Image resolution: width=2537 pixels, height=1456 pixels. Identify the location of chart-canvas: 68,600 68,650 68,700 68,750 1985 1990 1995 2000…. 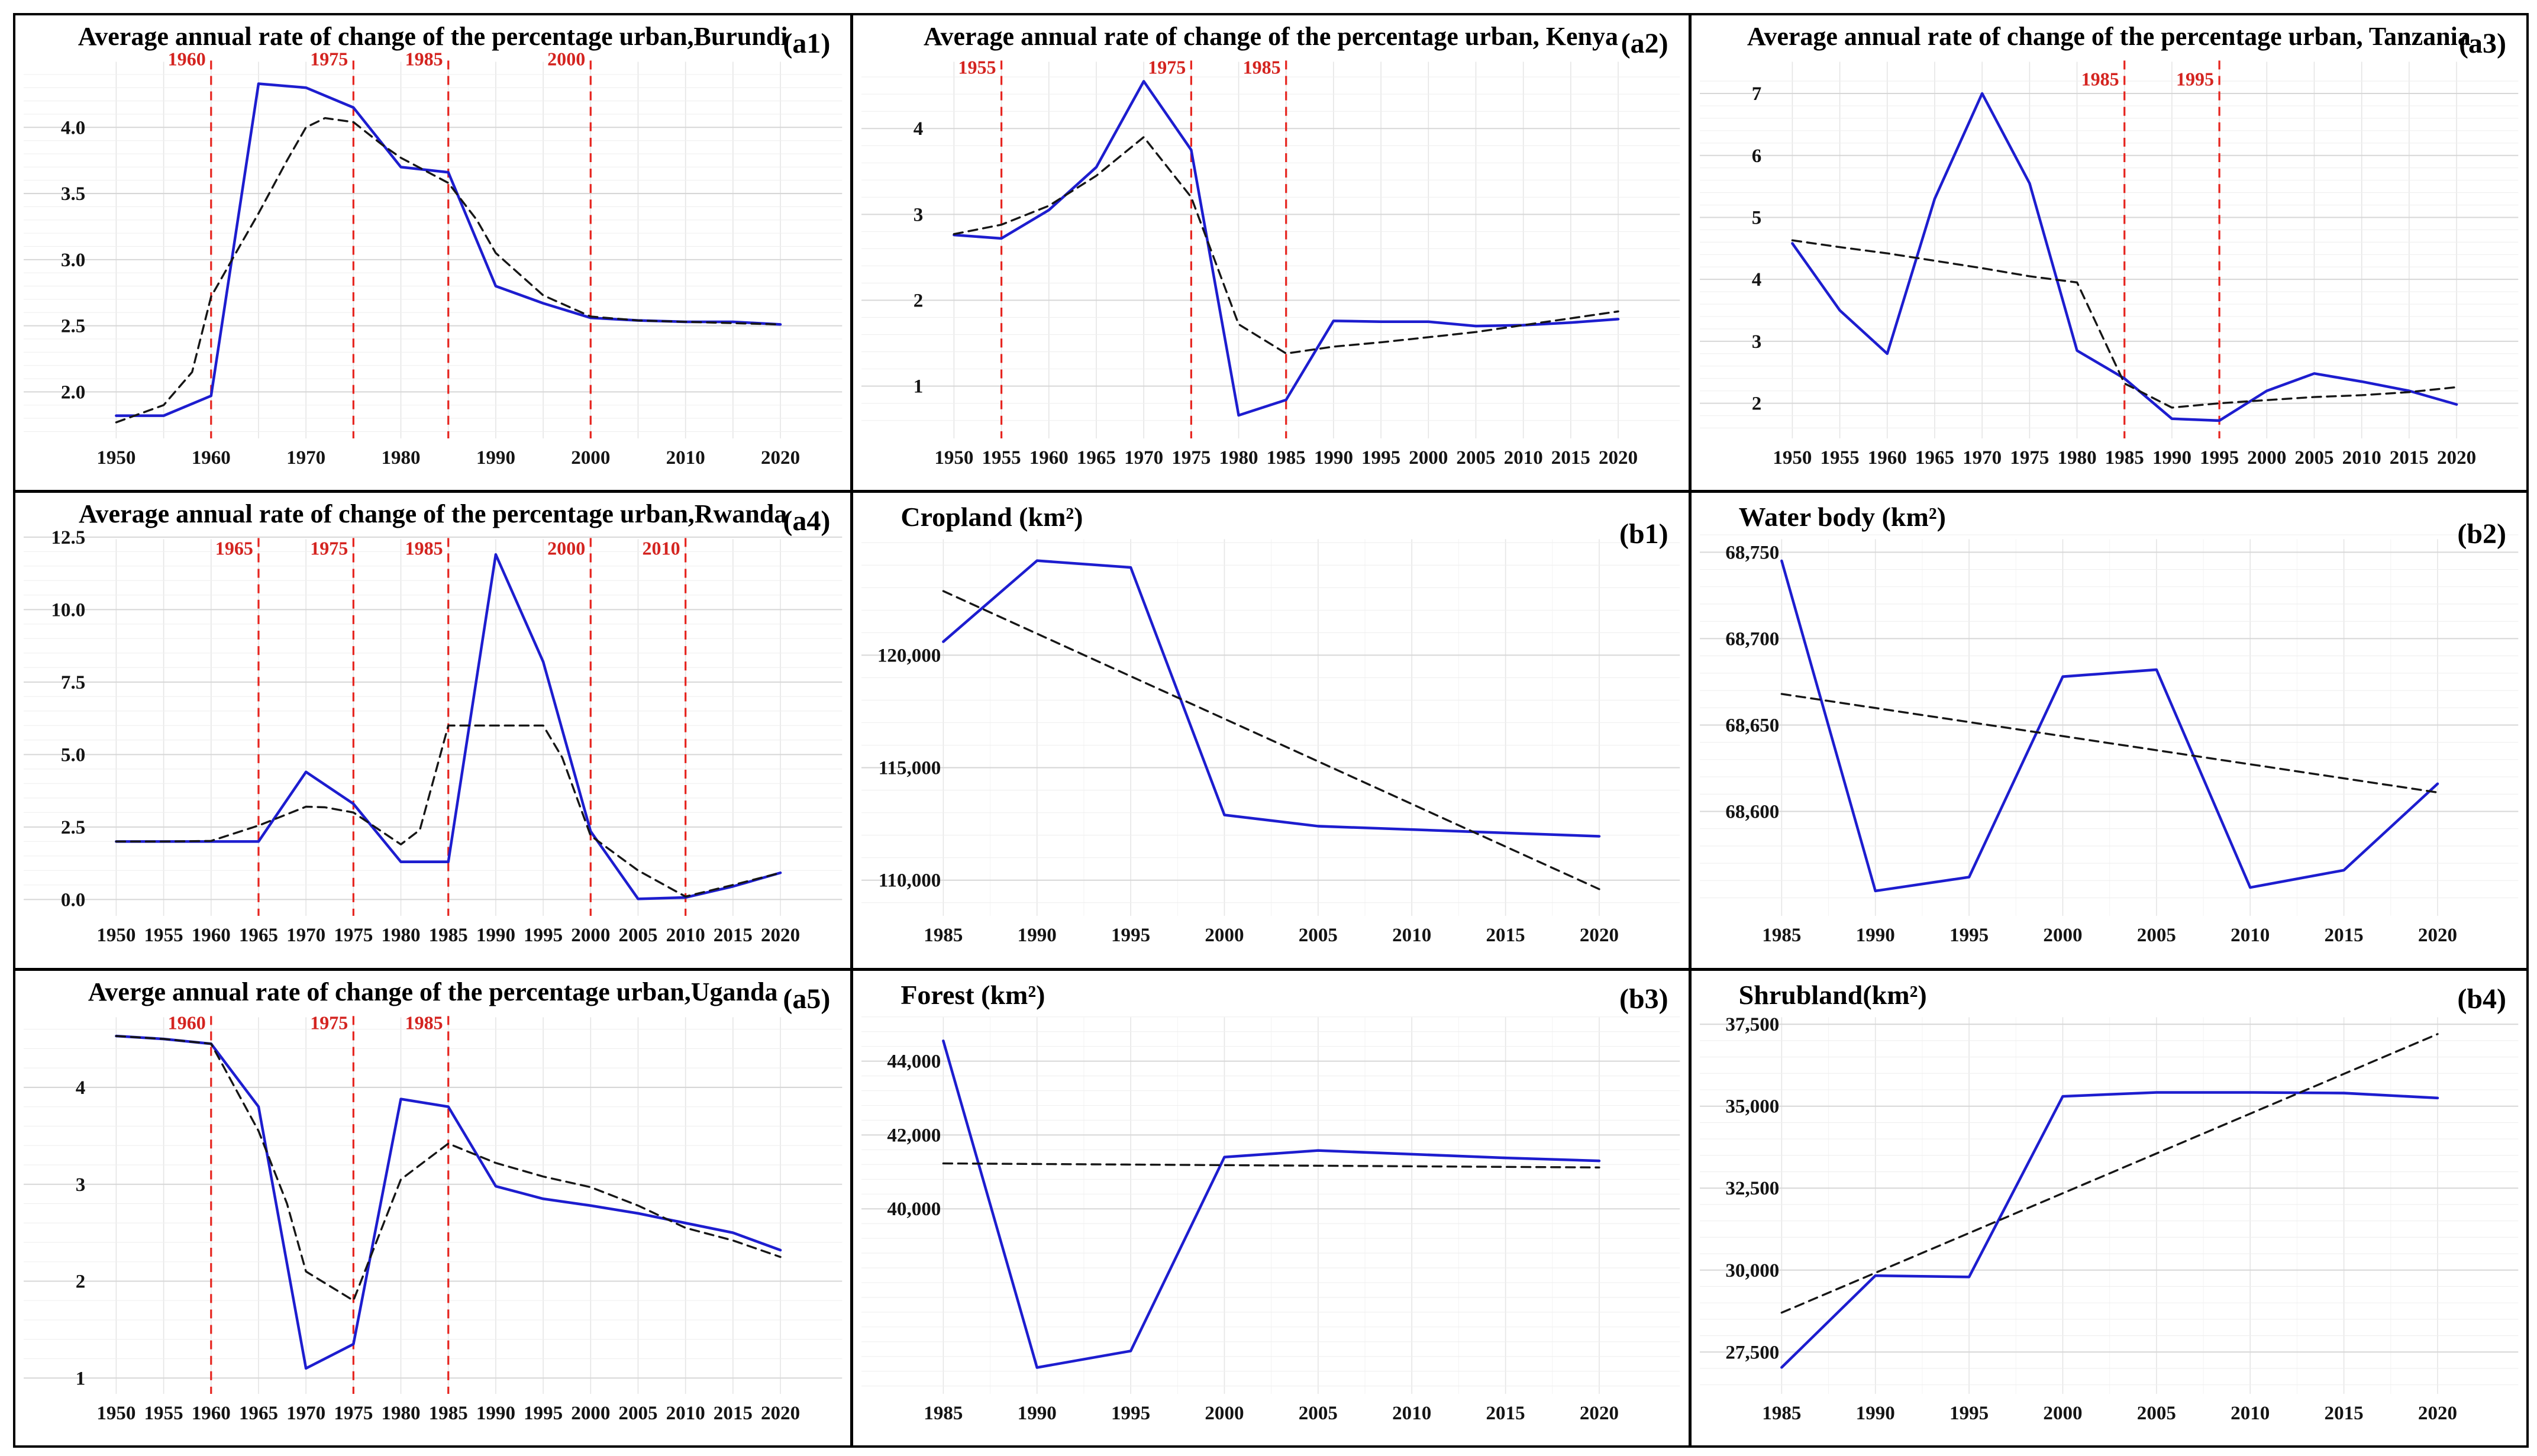
(2108, 740).